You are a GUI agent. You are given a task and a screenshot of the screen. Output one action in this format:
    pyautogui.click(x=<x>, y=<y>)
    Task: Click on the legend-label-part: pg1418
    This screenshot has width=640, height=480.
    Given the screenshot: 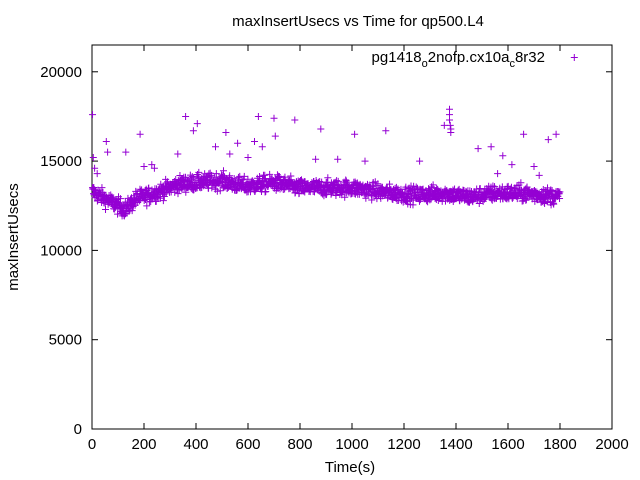 What is the action you would take?
    pyautogui.click(x=397, y=57)
    